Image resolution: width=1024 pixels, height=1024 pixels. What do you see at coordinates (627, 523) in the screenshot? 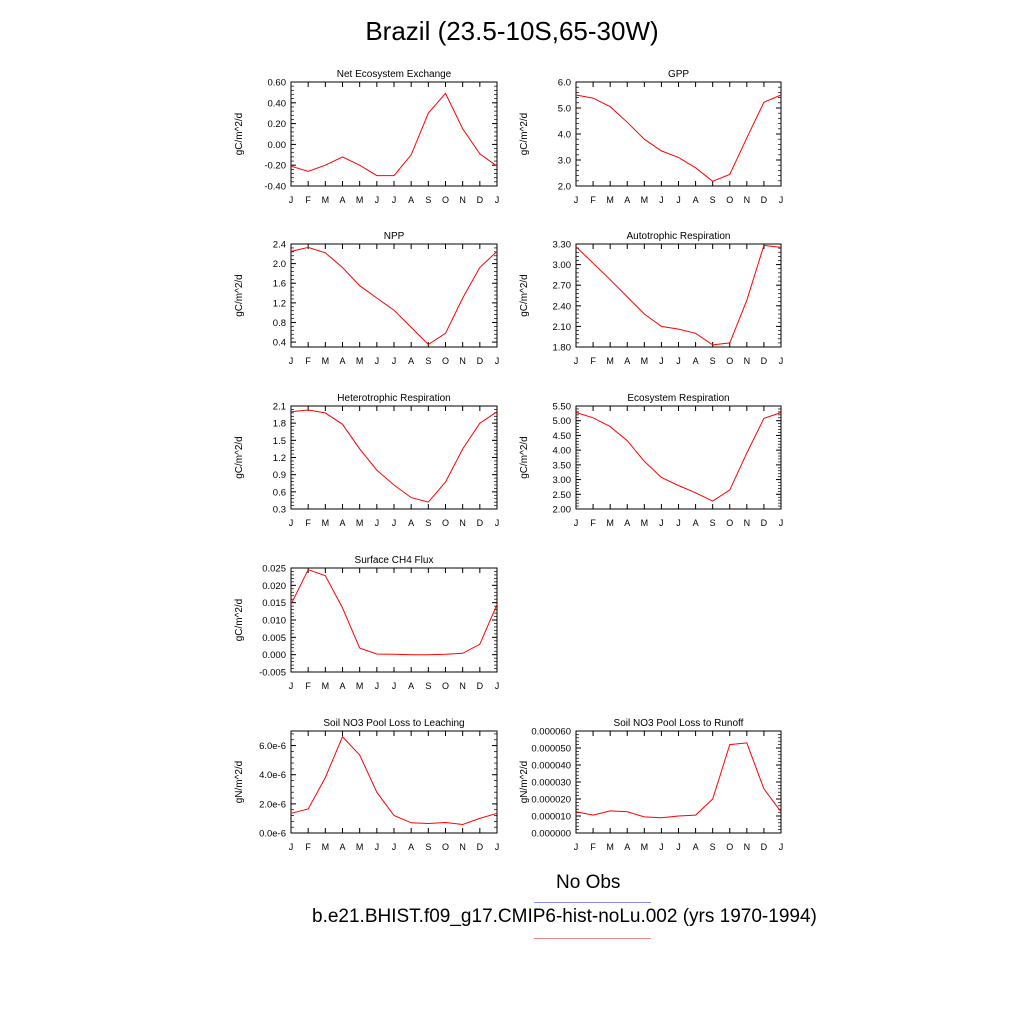
I see `chart-6-xtick-label: A` at bounding box center [627, 523].